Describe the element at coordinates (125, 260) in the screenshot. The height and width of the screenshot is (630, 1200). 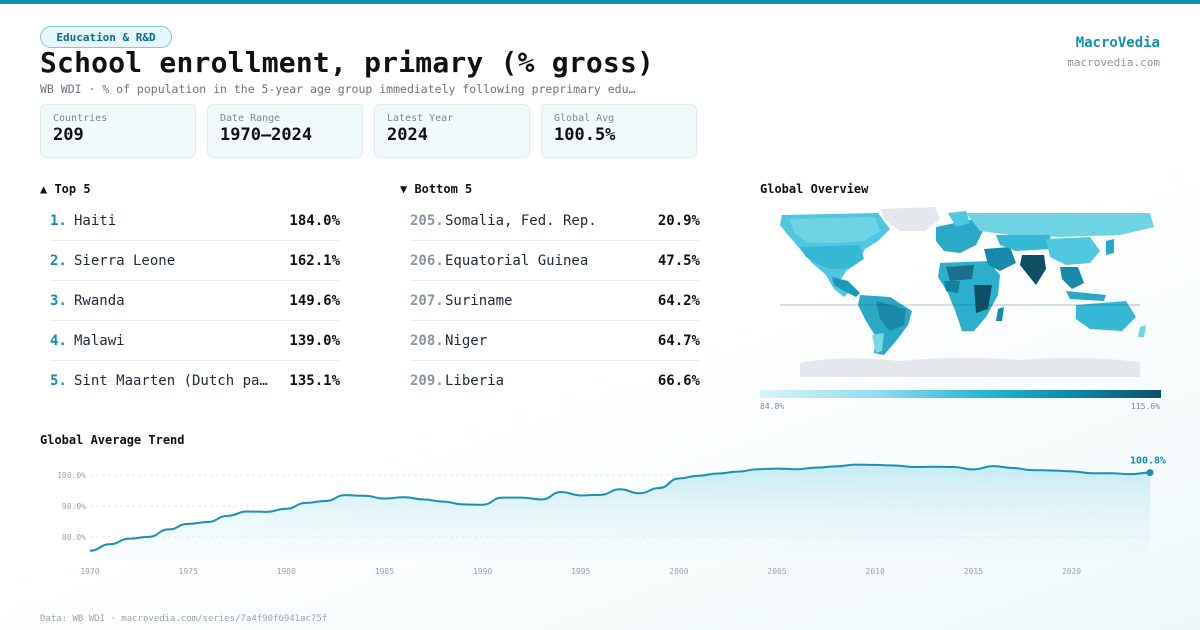
I see `country-name: Sierra Leone` at that location.